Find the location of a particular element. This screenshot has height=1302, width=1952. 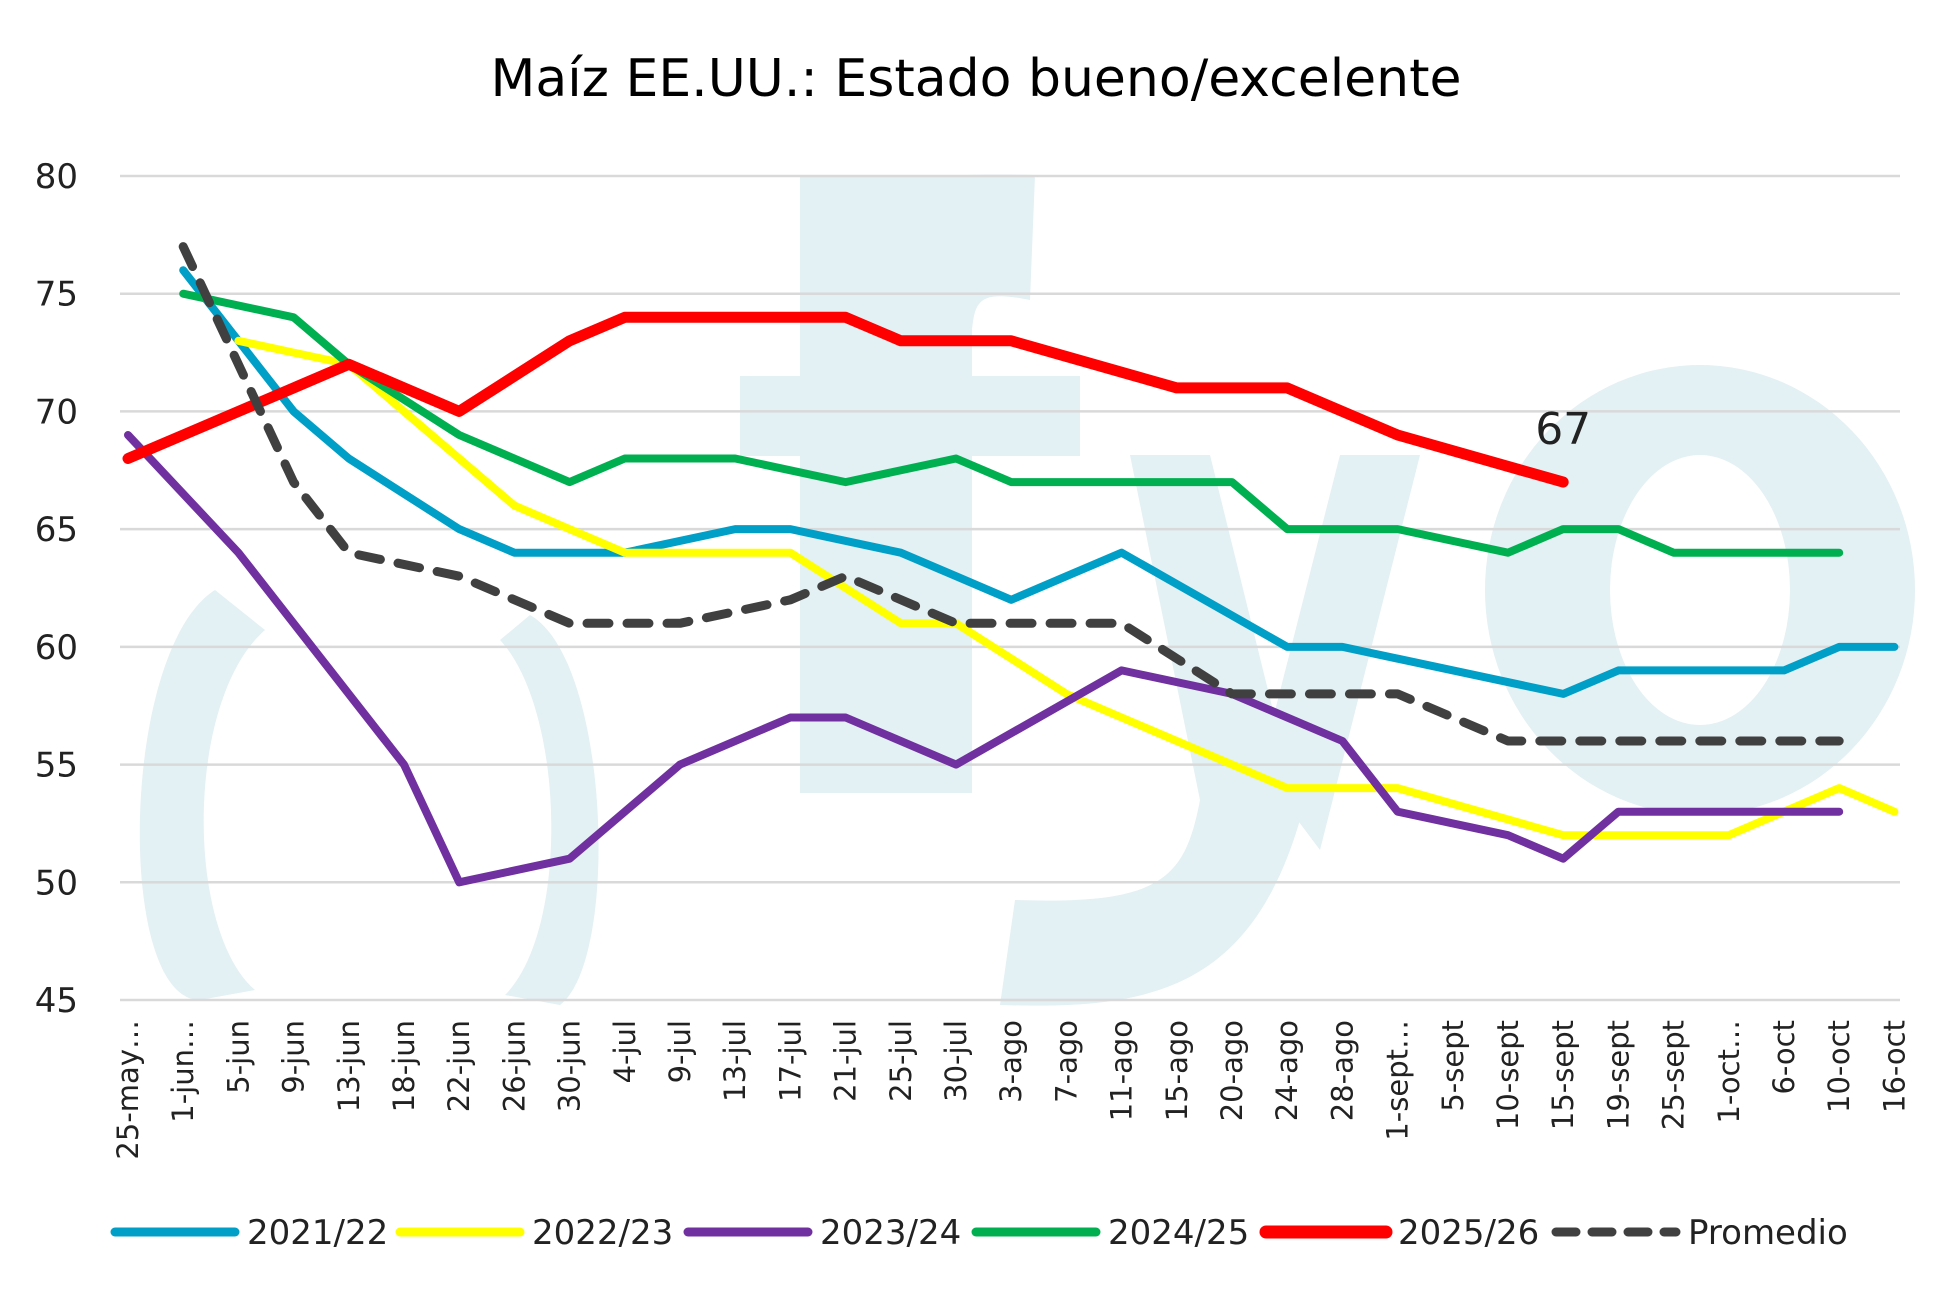

x-tick-label: 26-jun is located at coordinates (514, 1066).